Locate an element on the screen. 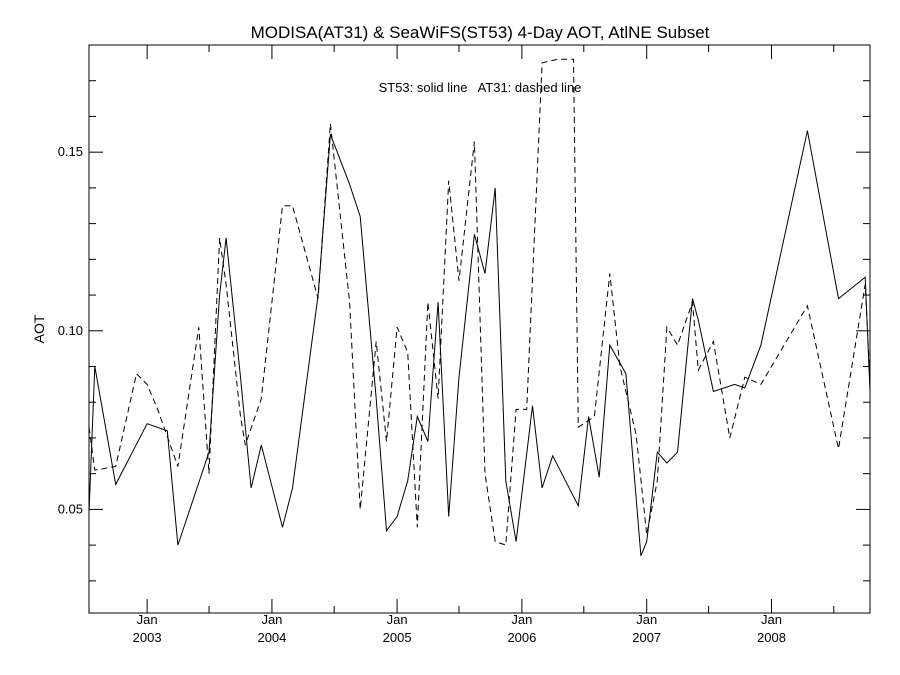  y-tick-label: 0.15 is located at coordinates (70, 151).